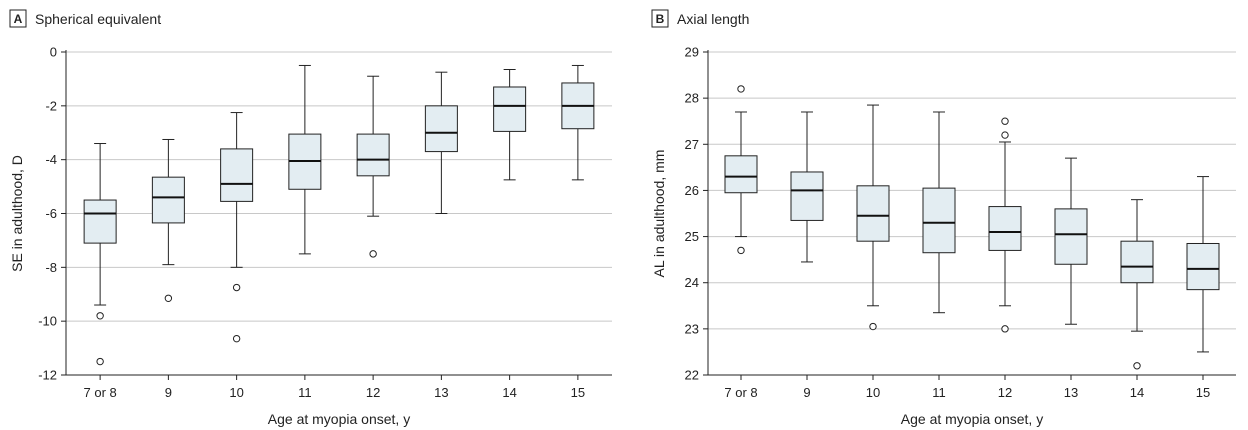 This screenshot has width=1248, height=430. I want to click on y-tick-label: 22, so click(692, 375).